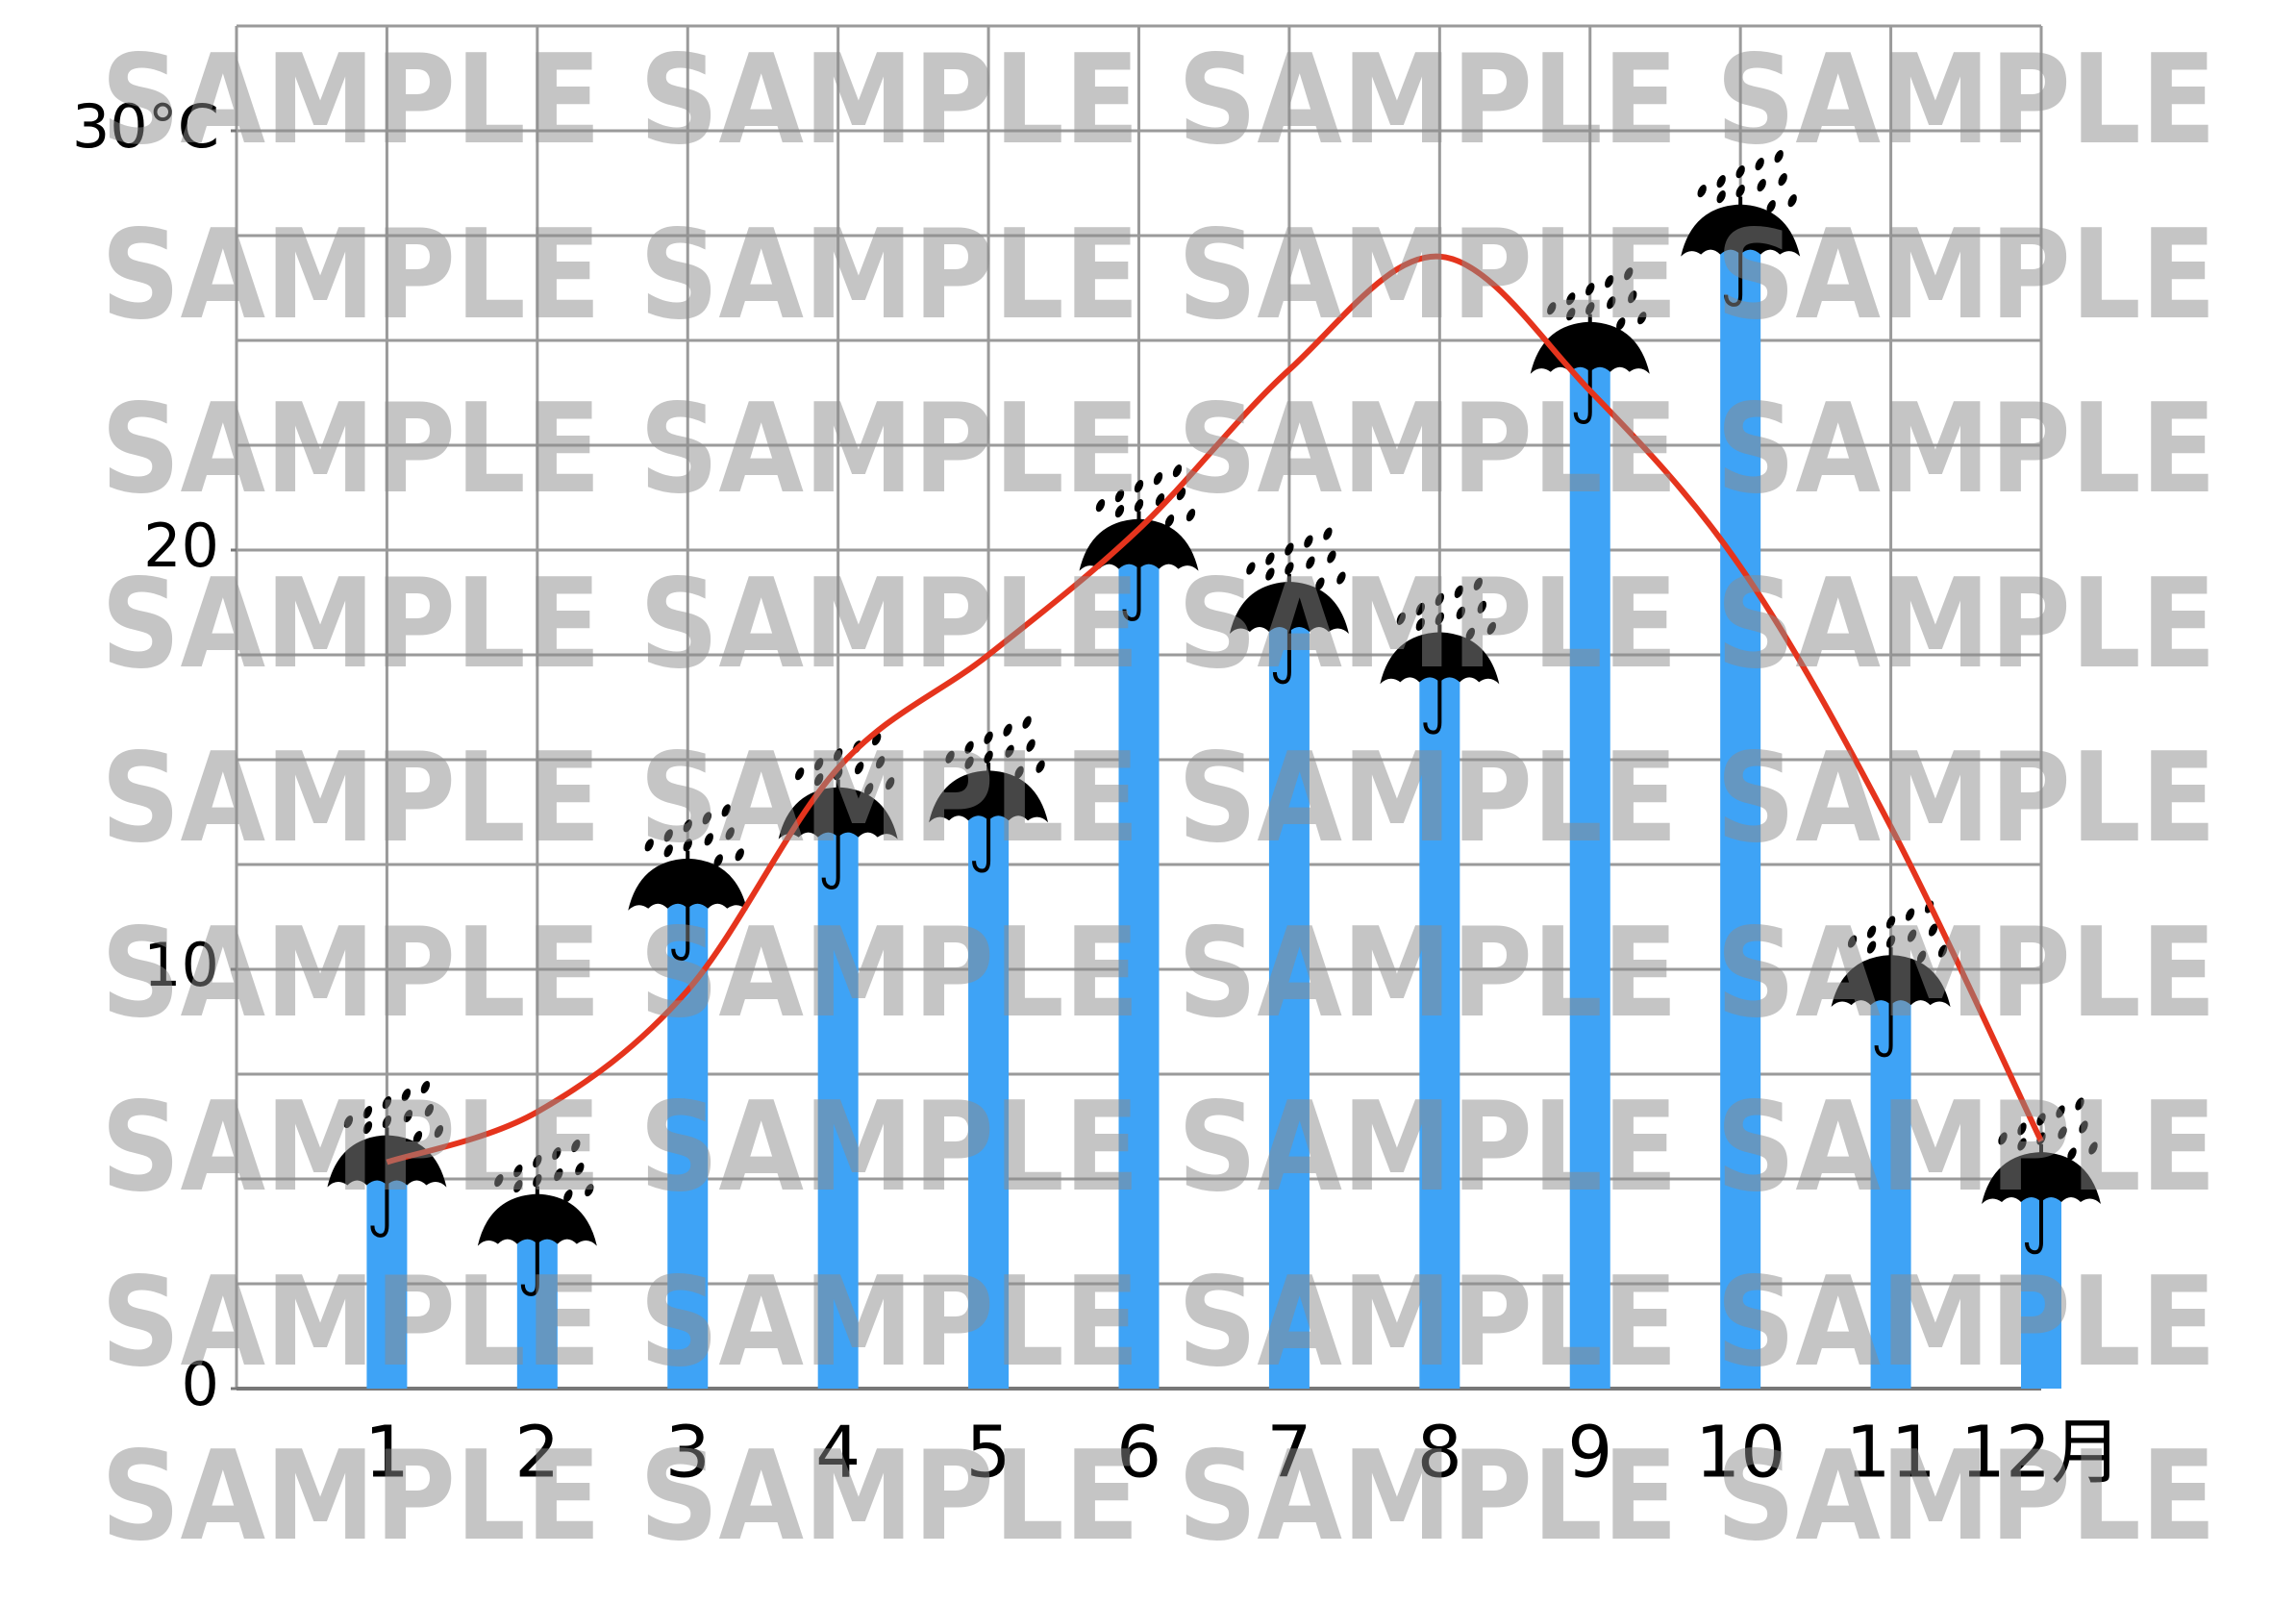 The height and width of the screenshot is (1604, 2296). I want to click on x-tick-label: 3, so click(688, 1453).